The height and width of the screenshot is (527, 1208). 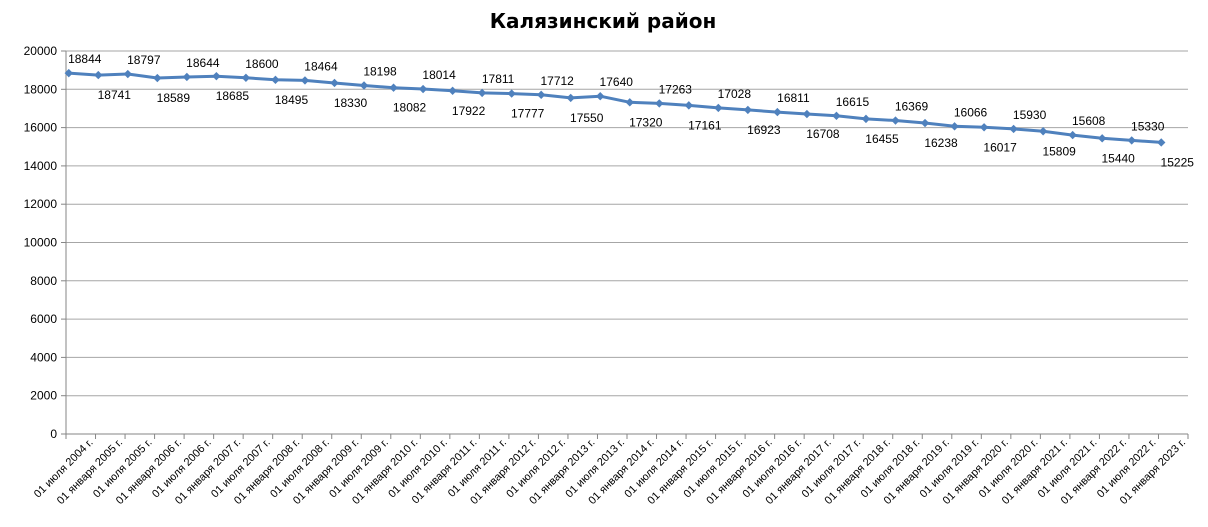 I want to click on data-label: 17161, so click(x=705, y=125).